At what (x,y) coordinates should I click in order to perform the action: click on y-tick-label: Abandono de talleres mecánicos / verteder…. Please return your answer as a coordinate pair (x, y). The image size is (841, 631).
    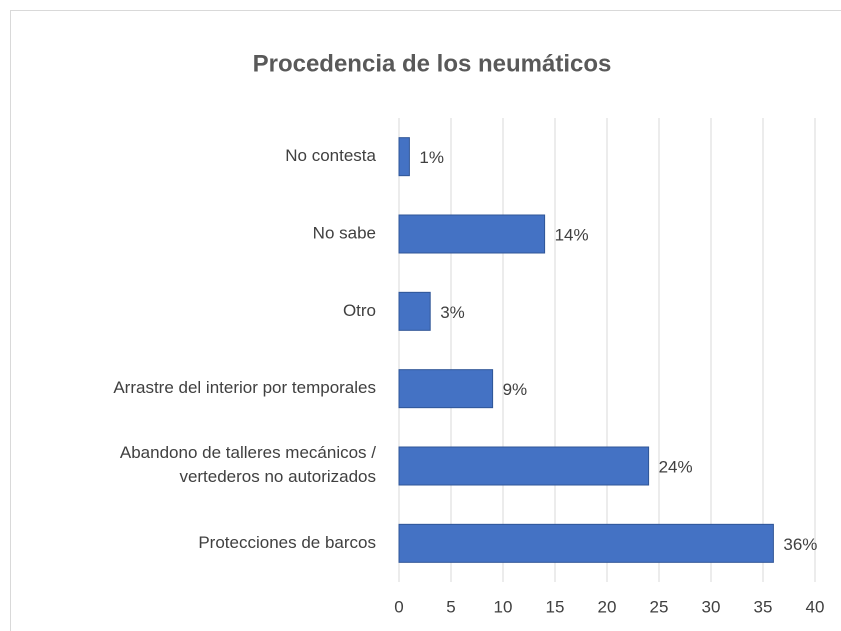
    Looking at the image, I should click on (248, 464).